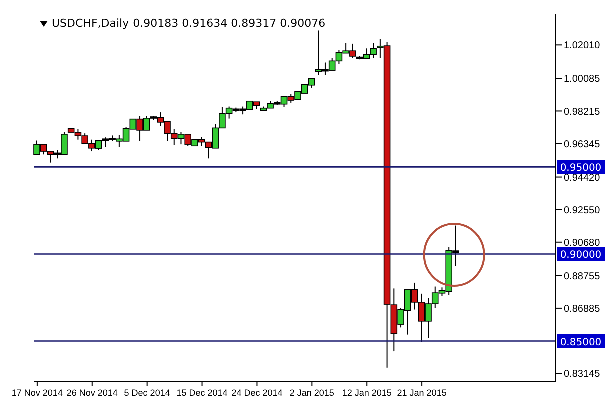 The image size is (615, 410). I want to click on chart-title: USDCHF,Daily, so click(91, 23).